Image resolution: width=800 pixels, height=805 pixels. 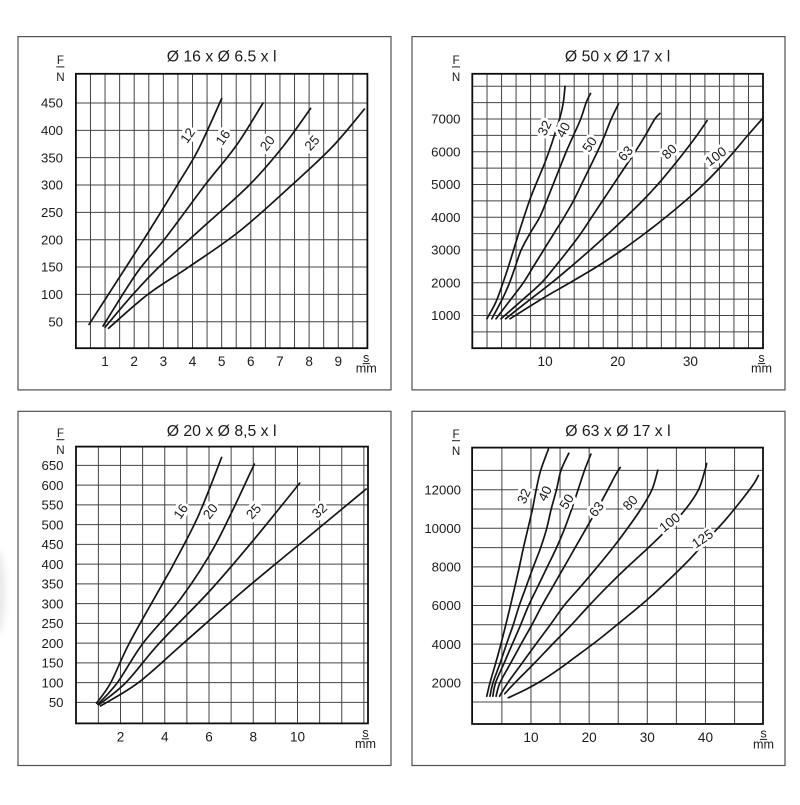 I want to click on svg-text: 3000, so click(x=445, y=250).